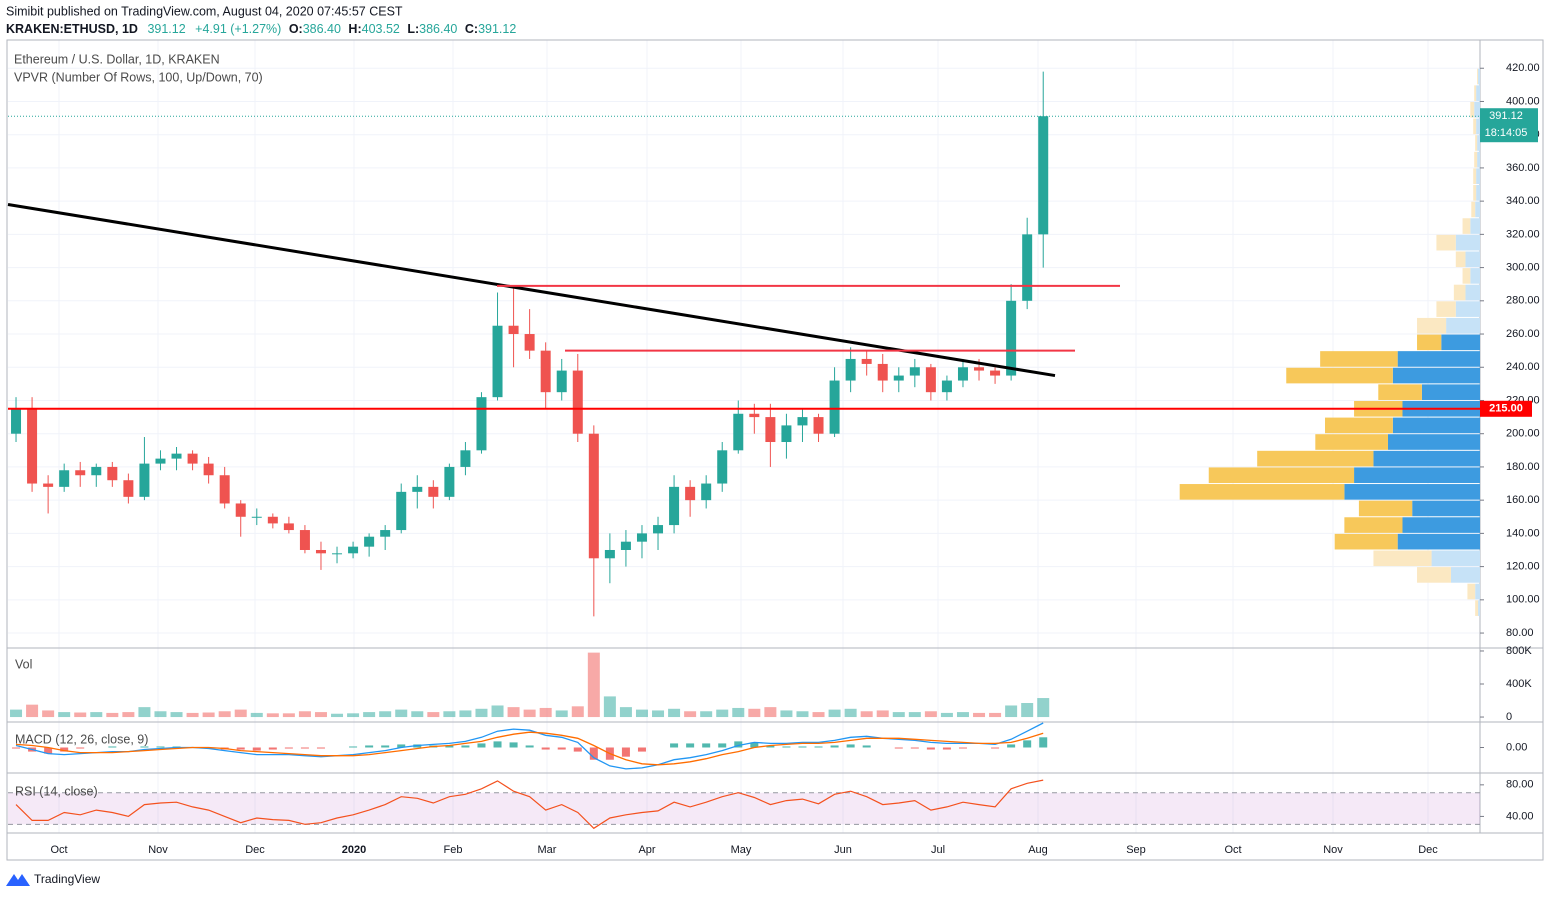 The image size is (1550, 898). Describe the element at coordinates (1519, 684) in the screenshot. I see `y-tick-label: 400K` at that location.